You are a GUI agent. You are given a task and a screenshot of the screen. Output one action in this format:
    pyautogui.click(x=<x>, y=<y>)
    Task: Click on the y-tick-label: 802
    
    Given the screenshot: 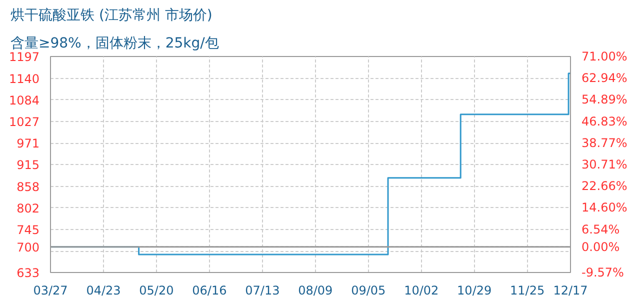 What is the action you would take?
    pyautogui.click(x=28, y=208)
    